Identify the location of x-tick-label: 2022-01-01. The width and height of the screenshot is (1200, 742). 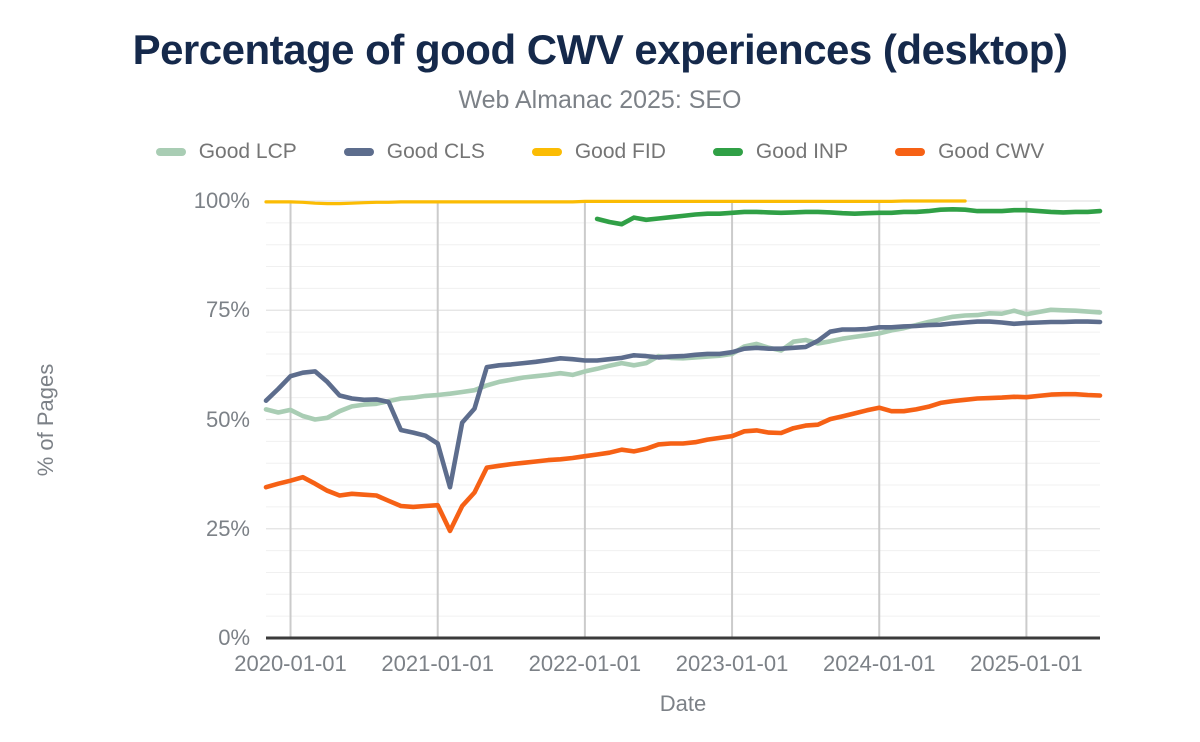
(585, 663).